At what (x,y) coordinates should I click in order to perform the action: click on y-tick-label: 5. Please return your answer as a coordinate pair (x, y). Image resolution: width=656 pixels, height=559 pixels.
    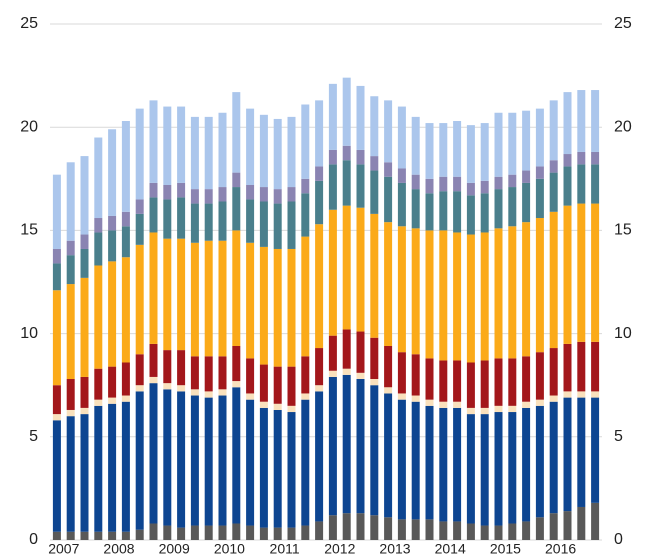
    Looking at the image, I should click on (33, 436).